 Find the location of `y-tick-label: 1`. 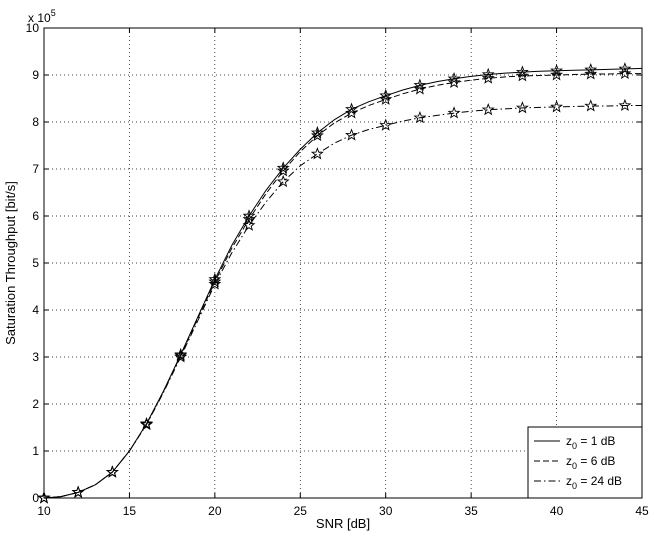

y-tick-label: 1 is located at coordinates (35, 451).